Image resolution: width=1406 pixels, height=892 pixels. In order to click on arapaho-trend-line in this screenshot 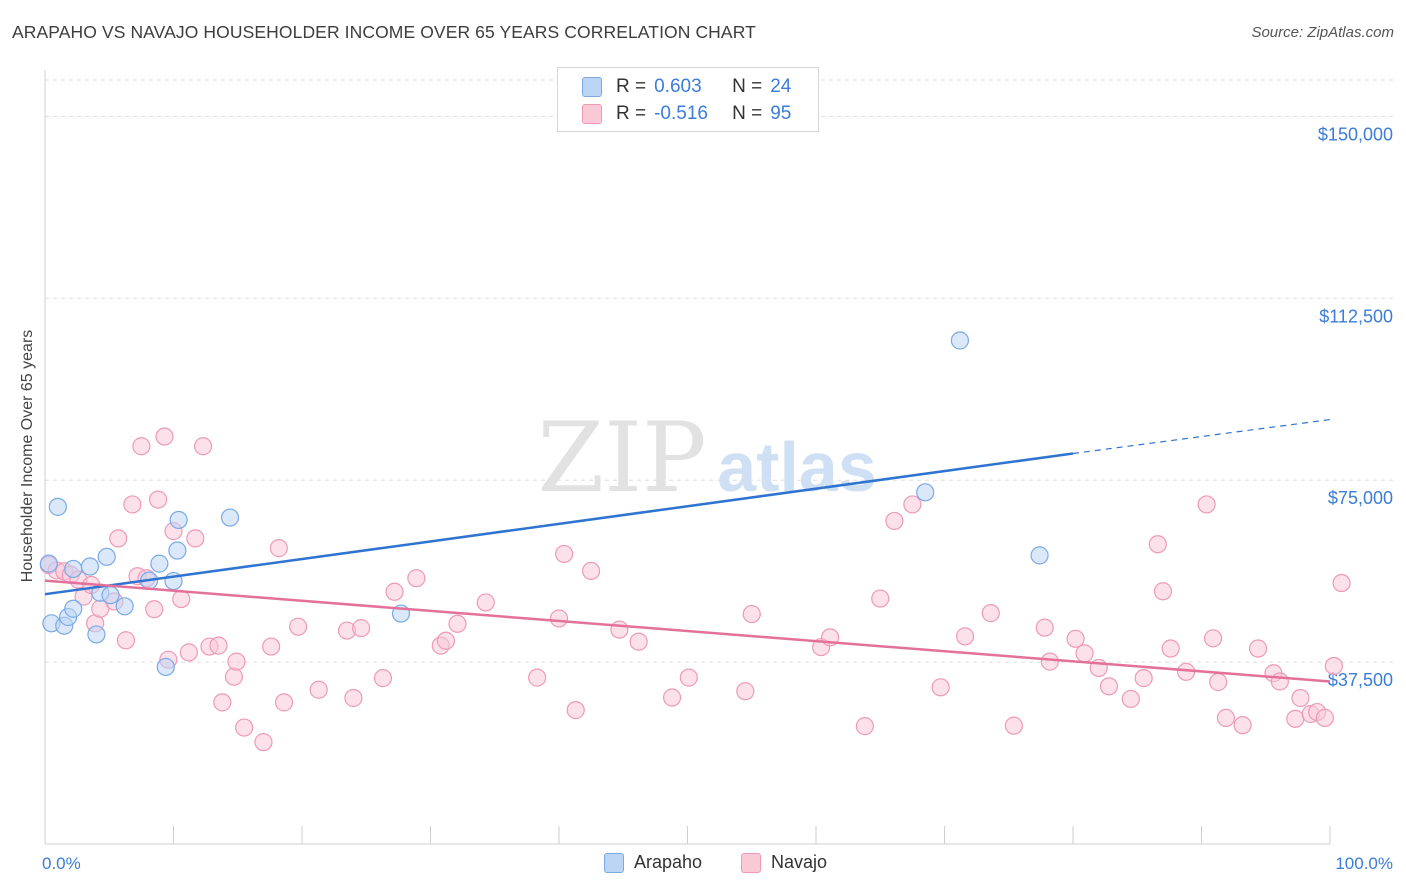, I will do `click(559, 524)`.